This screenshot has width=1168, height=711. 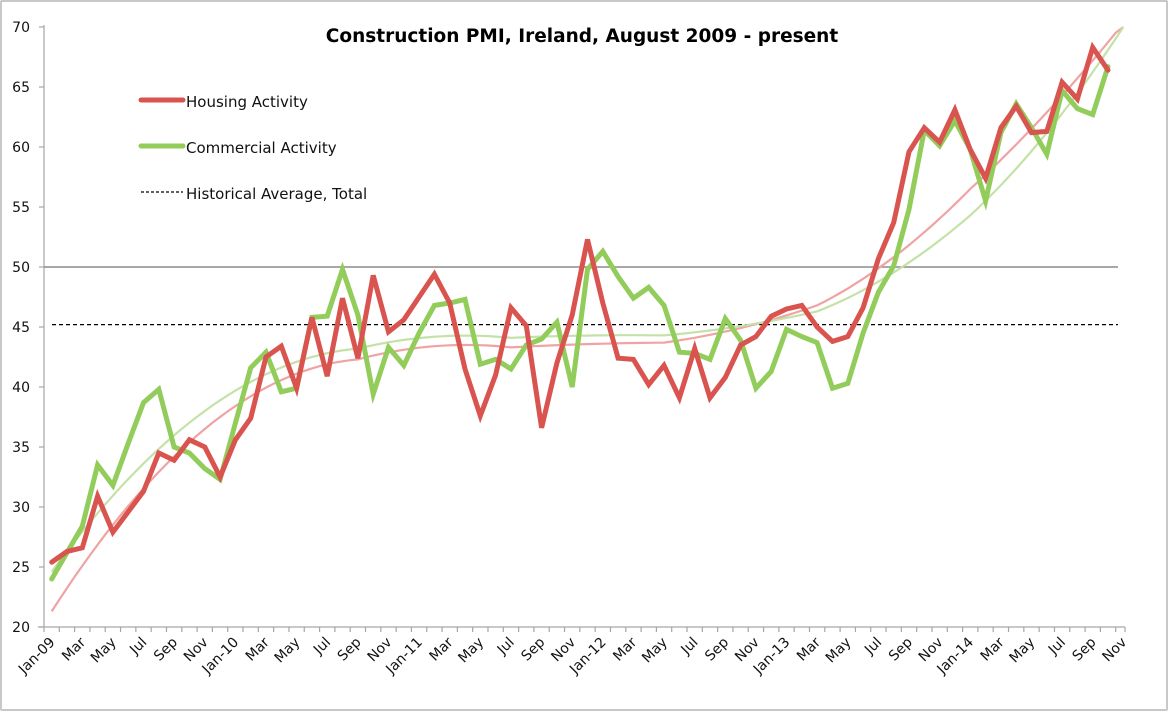 I want to click on y-tick-labels: 20 25 30 35 40 45 50 55 60 65 70, so click(x=21, y=328).